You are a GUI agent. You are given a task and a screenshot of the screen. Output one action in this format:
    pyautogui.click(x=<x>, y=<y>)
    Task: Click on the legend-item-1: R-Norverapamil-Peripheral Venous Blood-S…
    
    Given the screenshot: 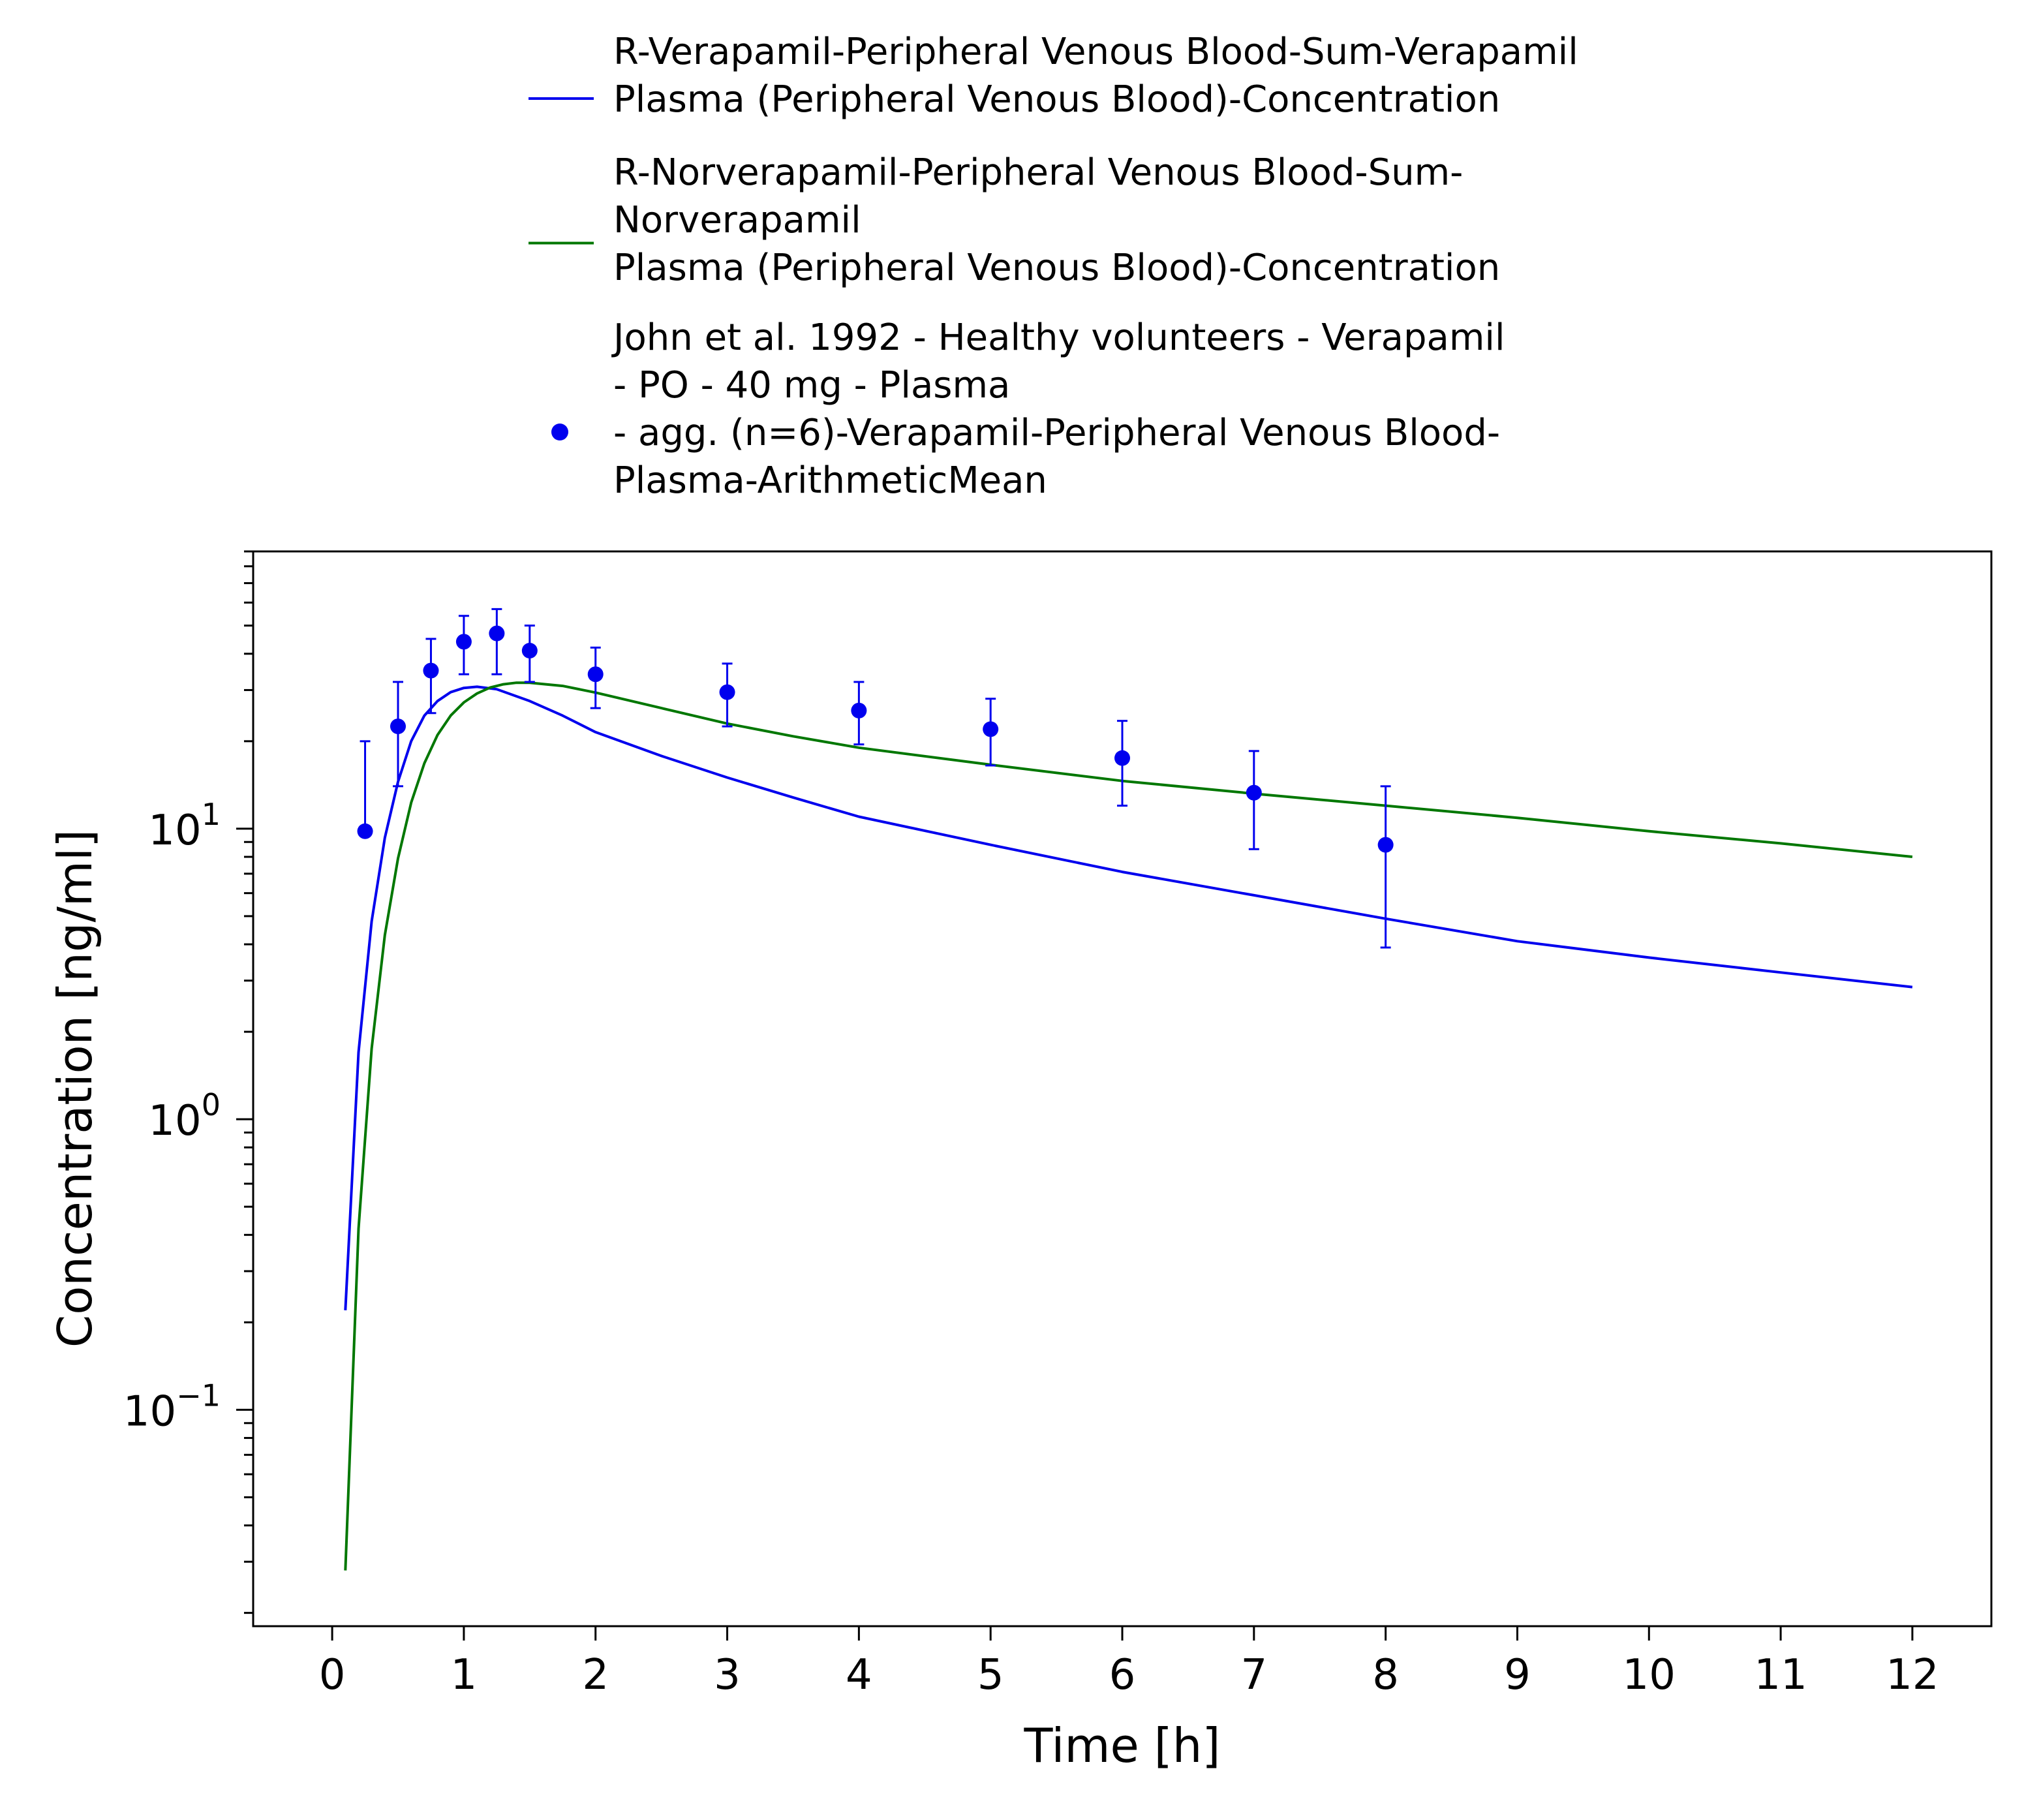 What is the action you would take?
    pyautogui.click(x=1014, y=220)
    